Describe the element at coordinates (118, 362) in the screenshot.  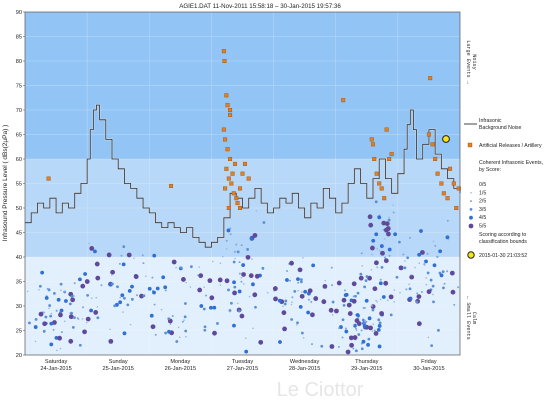
I see `x-day-label: Sunday` at that location.